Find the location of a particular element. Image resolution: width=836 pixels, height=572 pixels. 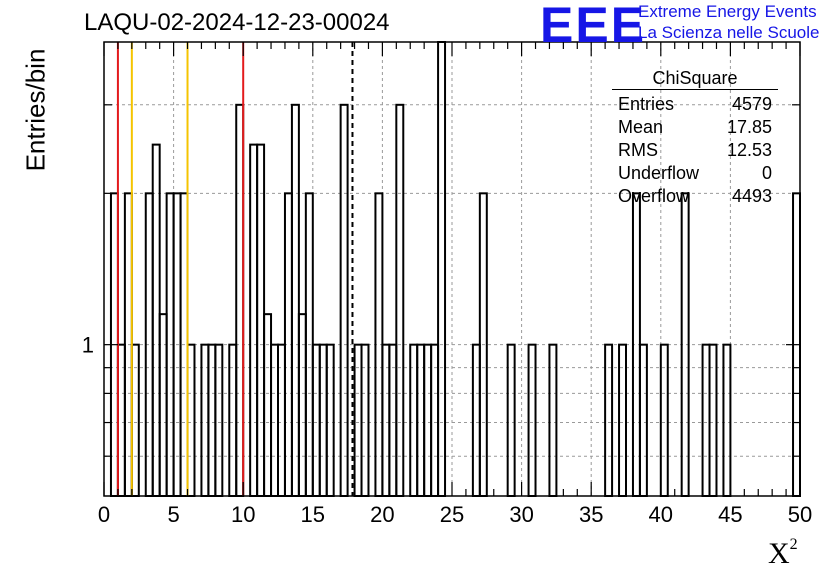

stats-row-mean: Mean 17.85 is located at coordinates (695, 127).